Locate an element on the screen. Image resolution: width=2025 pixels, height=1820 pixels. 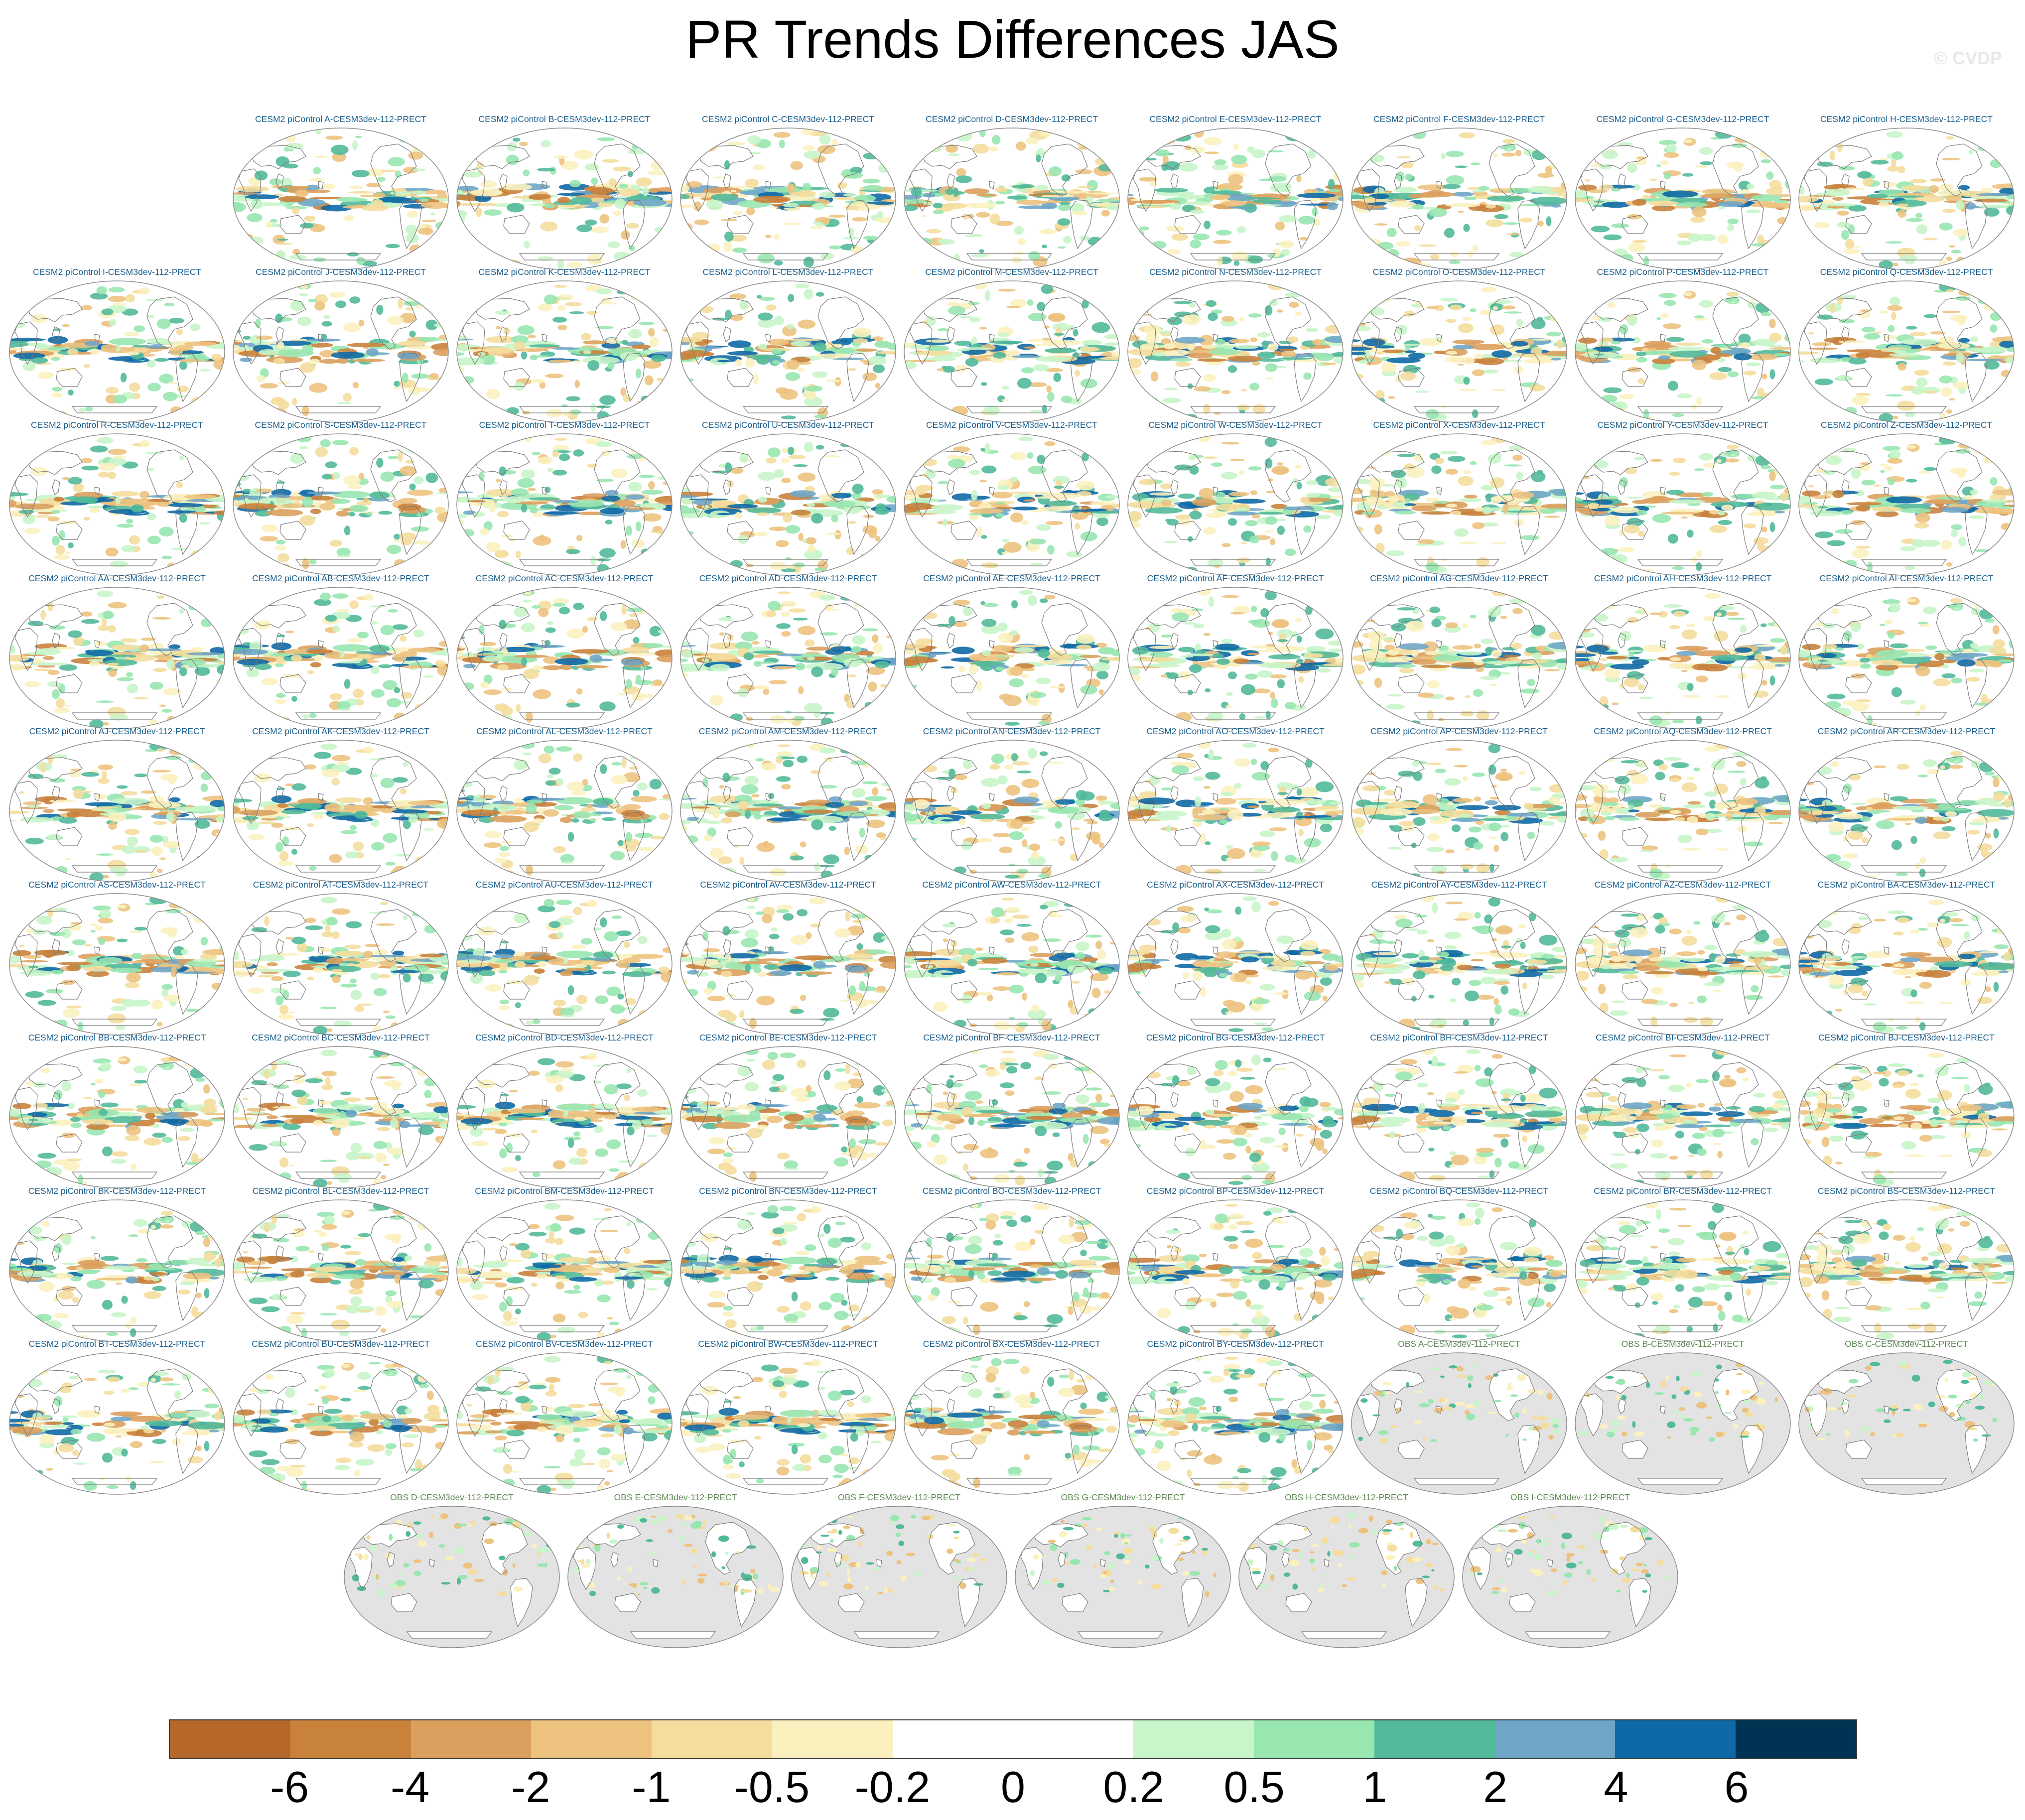
map-panel: CESM2 piControl P-CESM3dev-112-PRECT is located at coordinates (1683, 344).